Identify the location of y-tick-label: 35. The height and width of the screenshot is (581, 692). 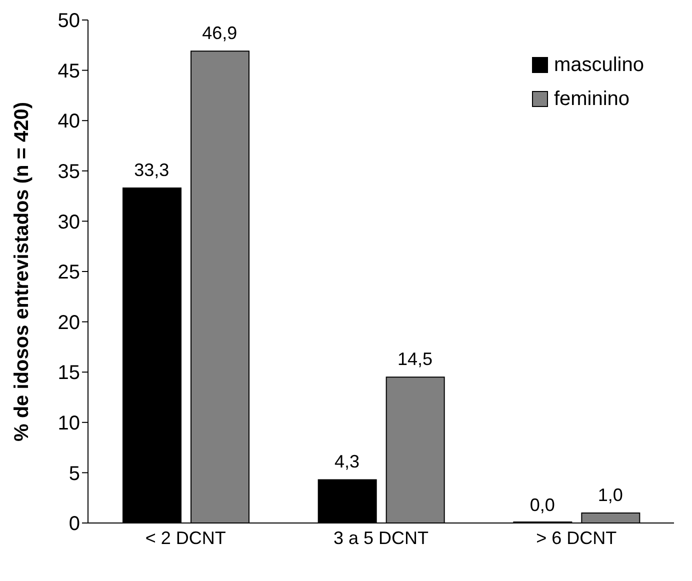
(69, 172).